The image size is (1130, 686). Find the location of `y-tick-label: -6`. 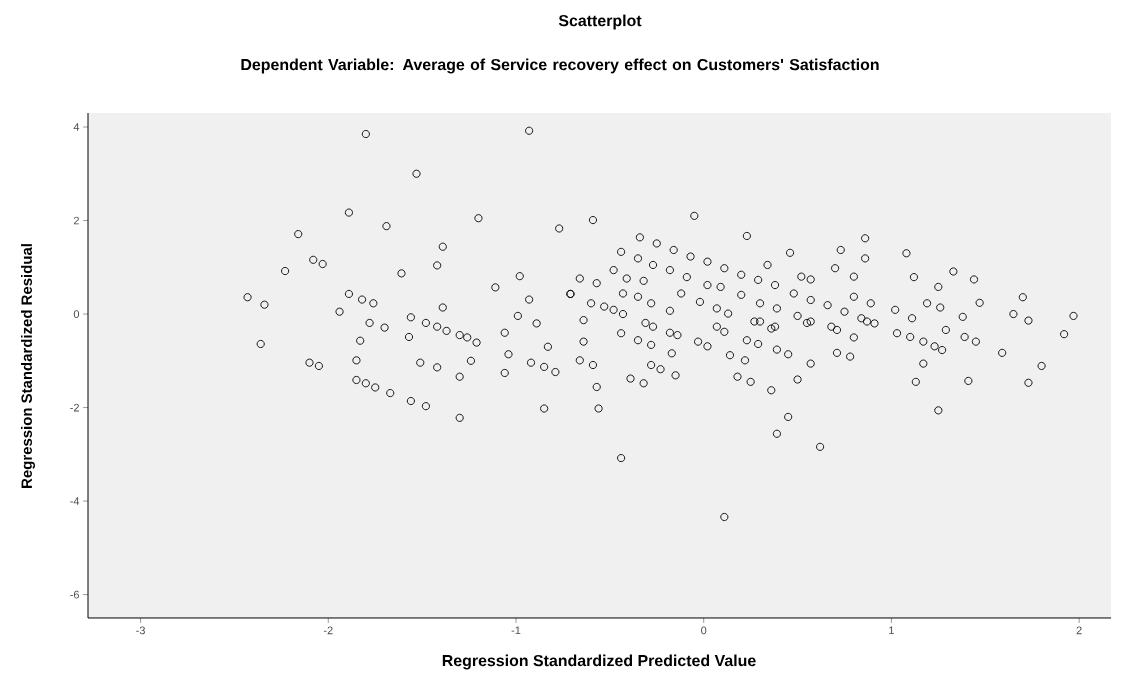

y-tick-label: -6 is located at coordinates (74, 594).